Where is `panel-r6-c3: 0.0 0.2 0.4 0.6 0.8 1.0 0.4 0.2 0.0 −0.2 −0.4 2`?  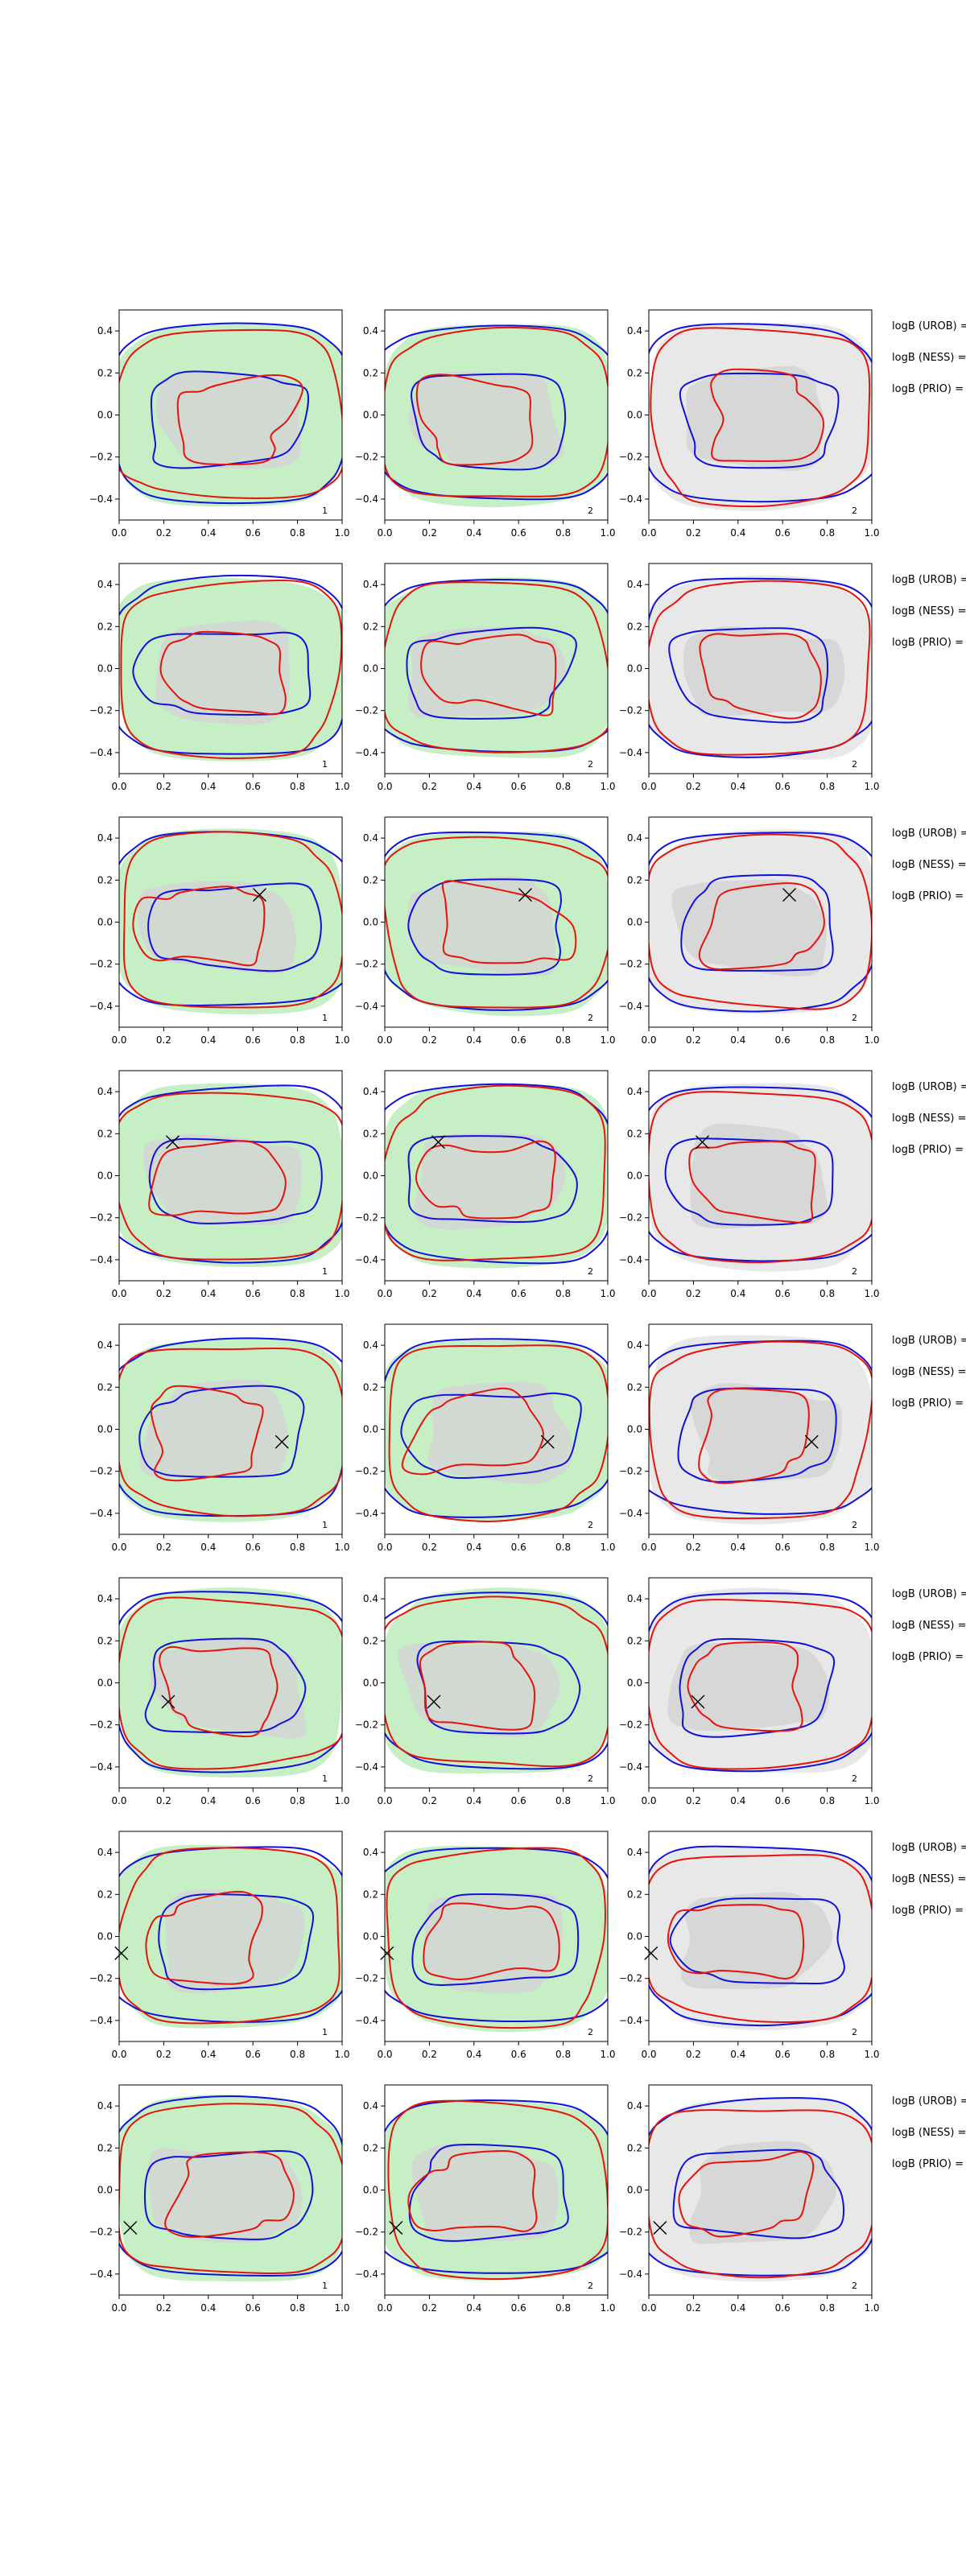
panel-r6-c3: 0.0 0.2 0.4 0.6 0.8 1.0 0.4 0.2 0.0 −0.2 −0.4 2 is located at coordinates (749, 1691).